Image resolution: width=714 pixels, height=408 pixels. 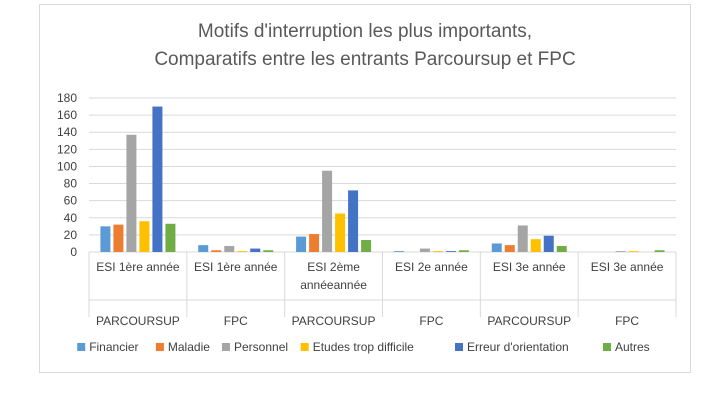 I want to click on category-label: ESI 2e année, so click(x=431, y=267).